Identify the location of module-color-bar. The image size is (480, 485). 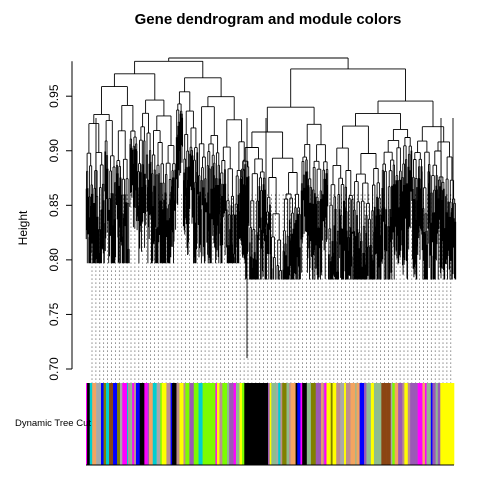
(270, 424).